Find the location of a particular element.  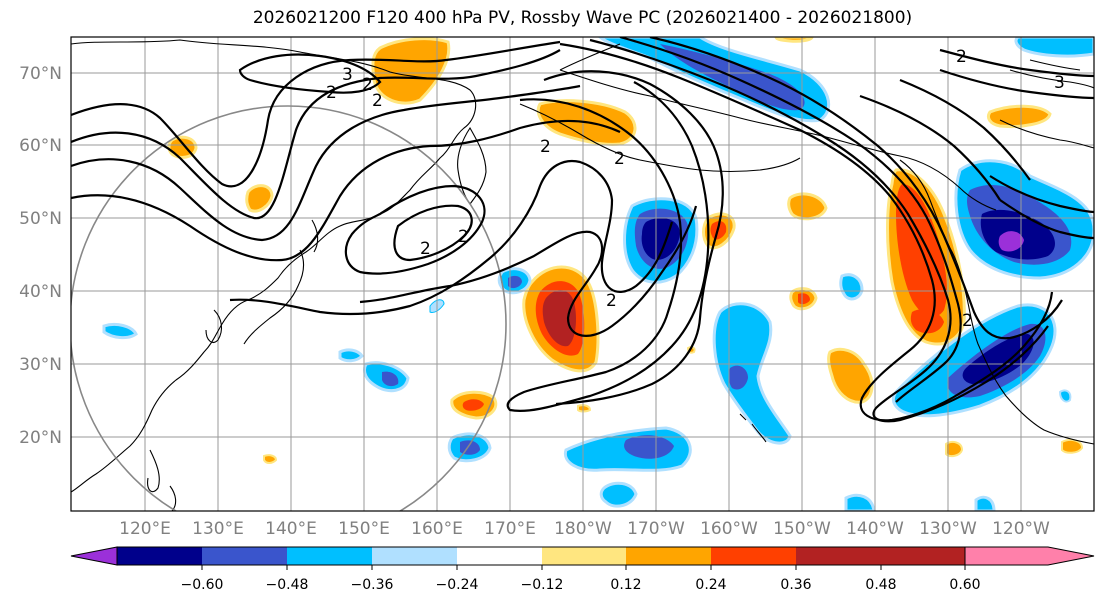

pos-anomaly-dateline-max is located at coordinates (559, 318).